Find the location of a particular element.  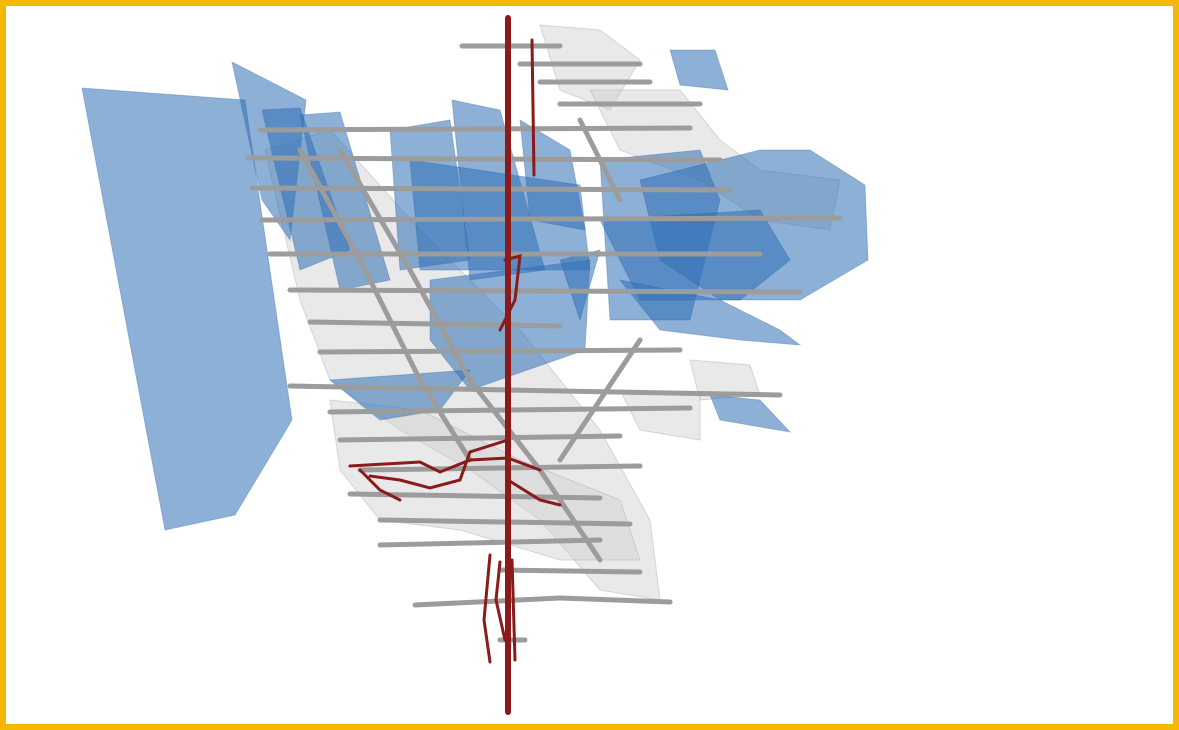

ore-body is located at coordinates (590, 67).